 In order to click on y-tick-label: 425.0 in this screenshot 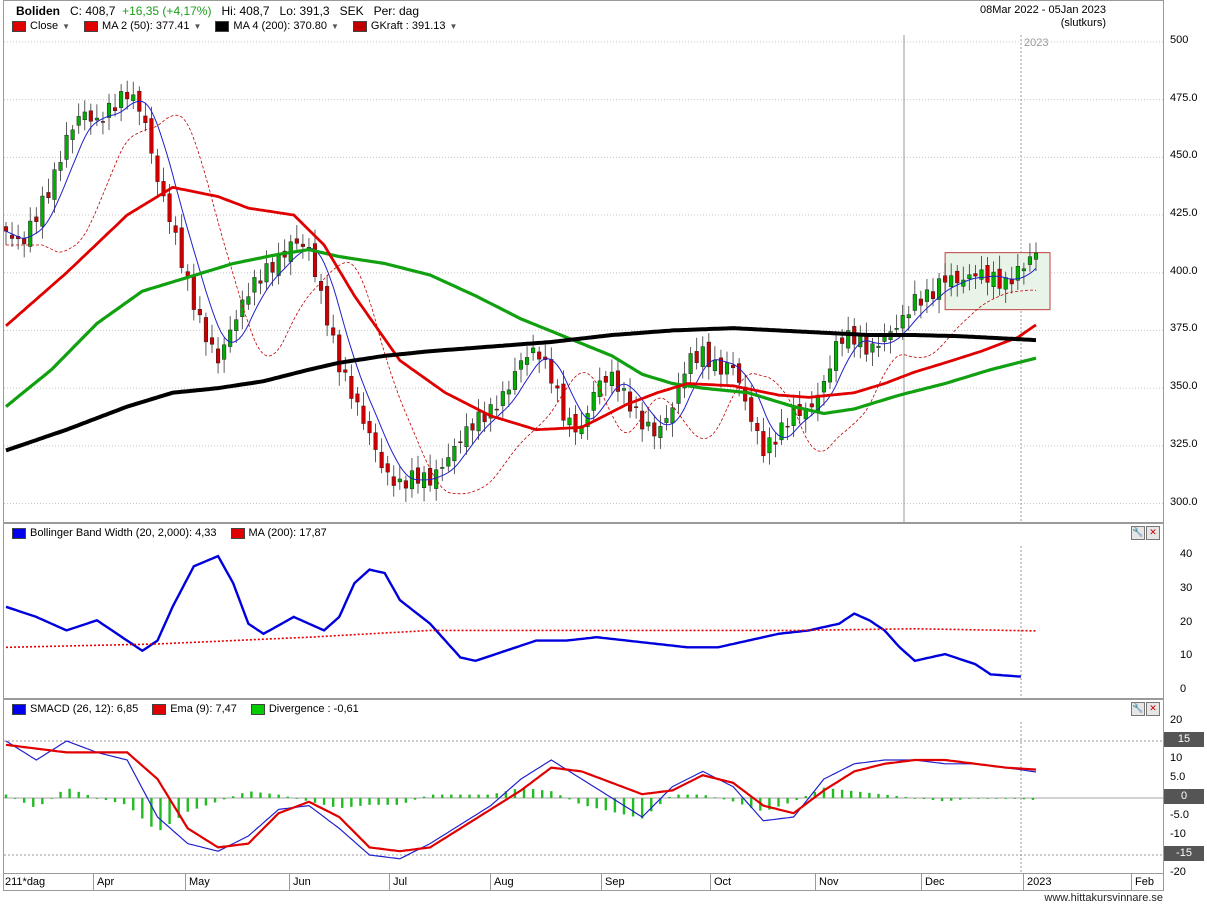, I will do `click(1184, 213)`.